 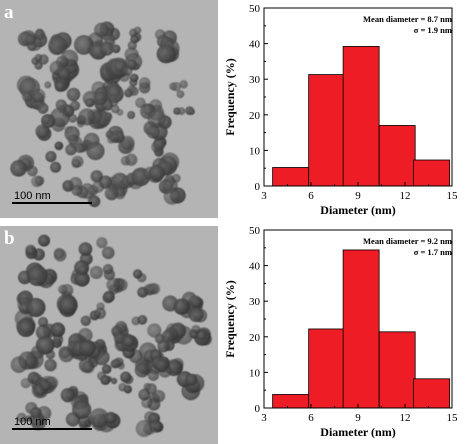 What do you see at coordinates (52, 203) in the screenshot?
I see `scale-bar` at bounding box center [52, 203].